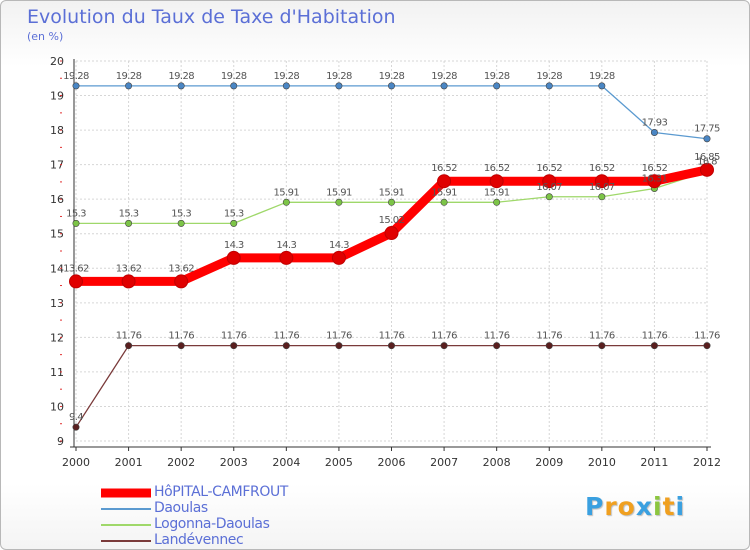 The height and width of the screenshot is (550, 750). Describe the element at coordinates (444, 168) in the screenshot. I see `data-label: 16.52` at that location.